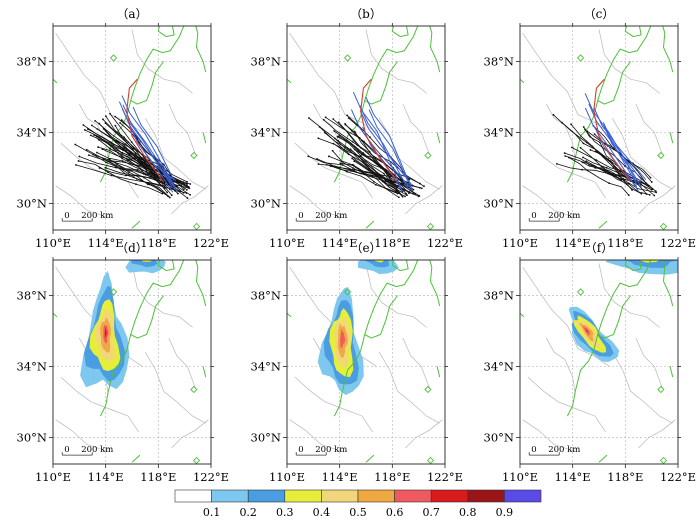 The image size is (700, 522). Describe the element at coordinates (505, 512) in the screenshot. I see `colorbar-label: 0.9` at that location.